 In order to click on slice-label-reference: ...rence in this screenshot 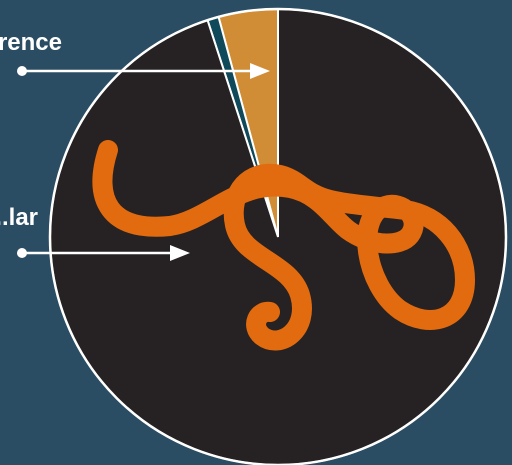, I will do `click(31, 42)`.